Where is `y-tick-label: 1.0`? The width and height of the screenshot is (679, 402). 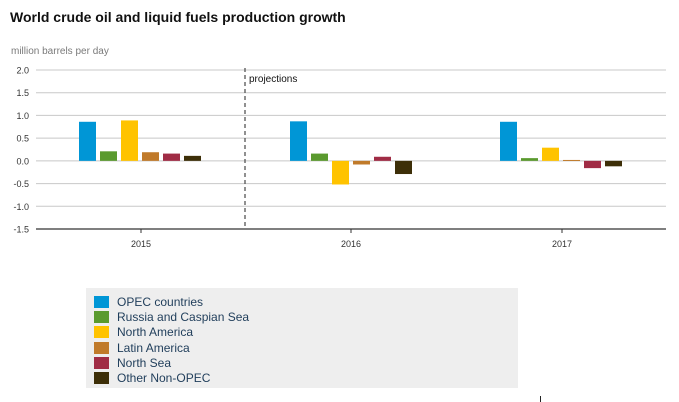
y-tick-label: 1.0 is located at coordinates (22, 116).